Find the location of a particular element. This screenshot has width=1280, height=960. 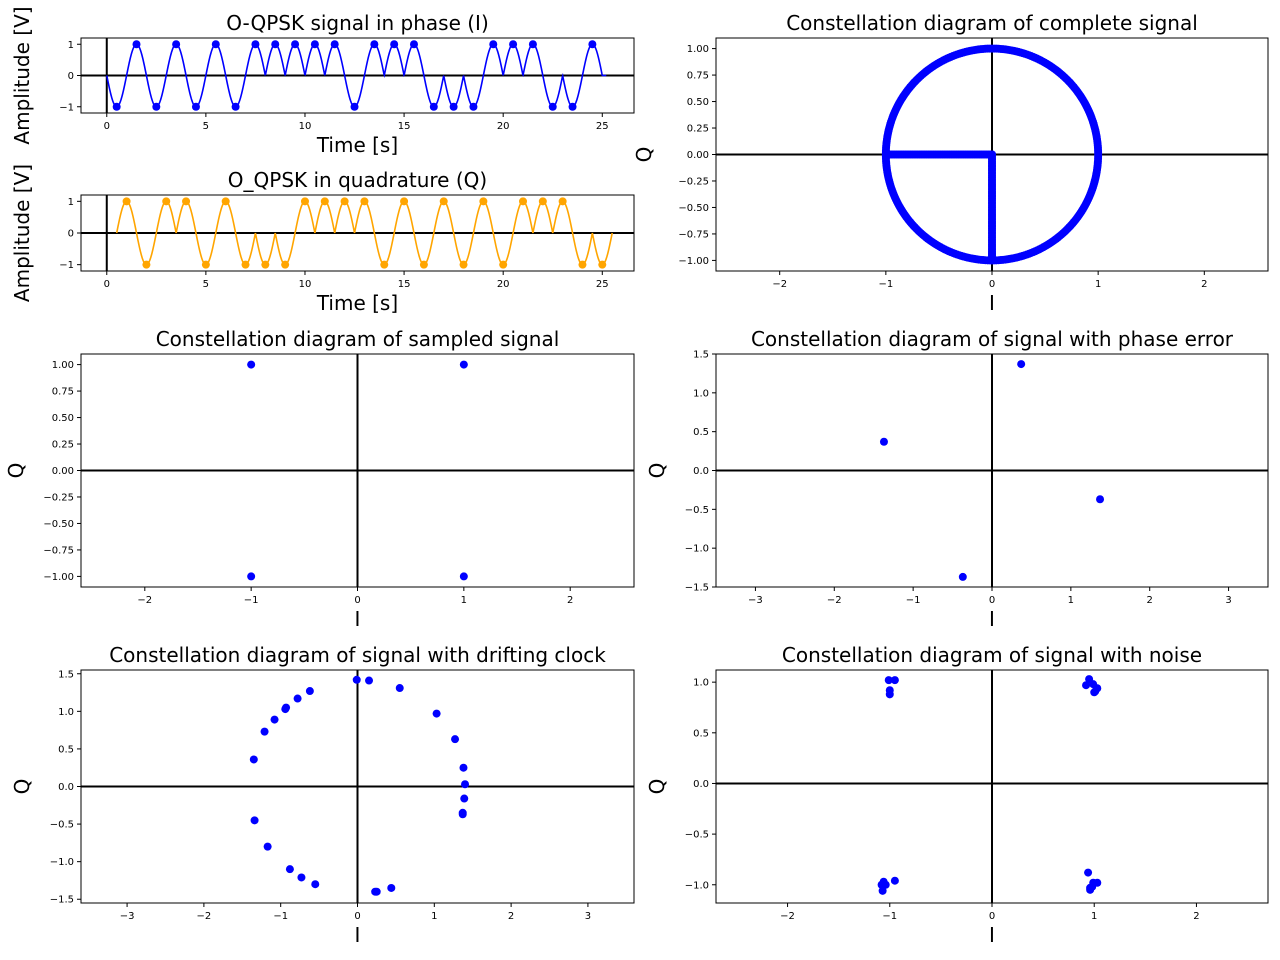

x-tick-label: −3 is located at coordinates (127, 916).